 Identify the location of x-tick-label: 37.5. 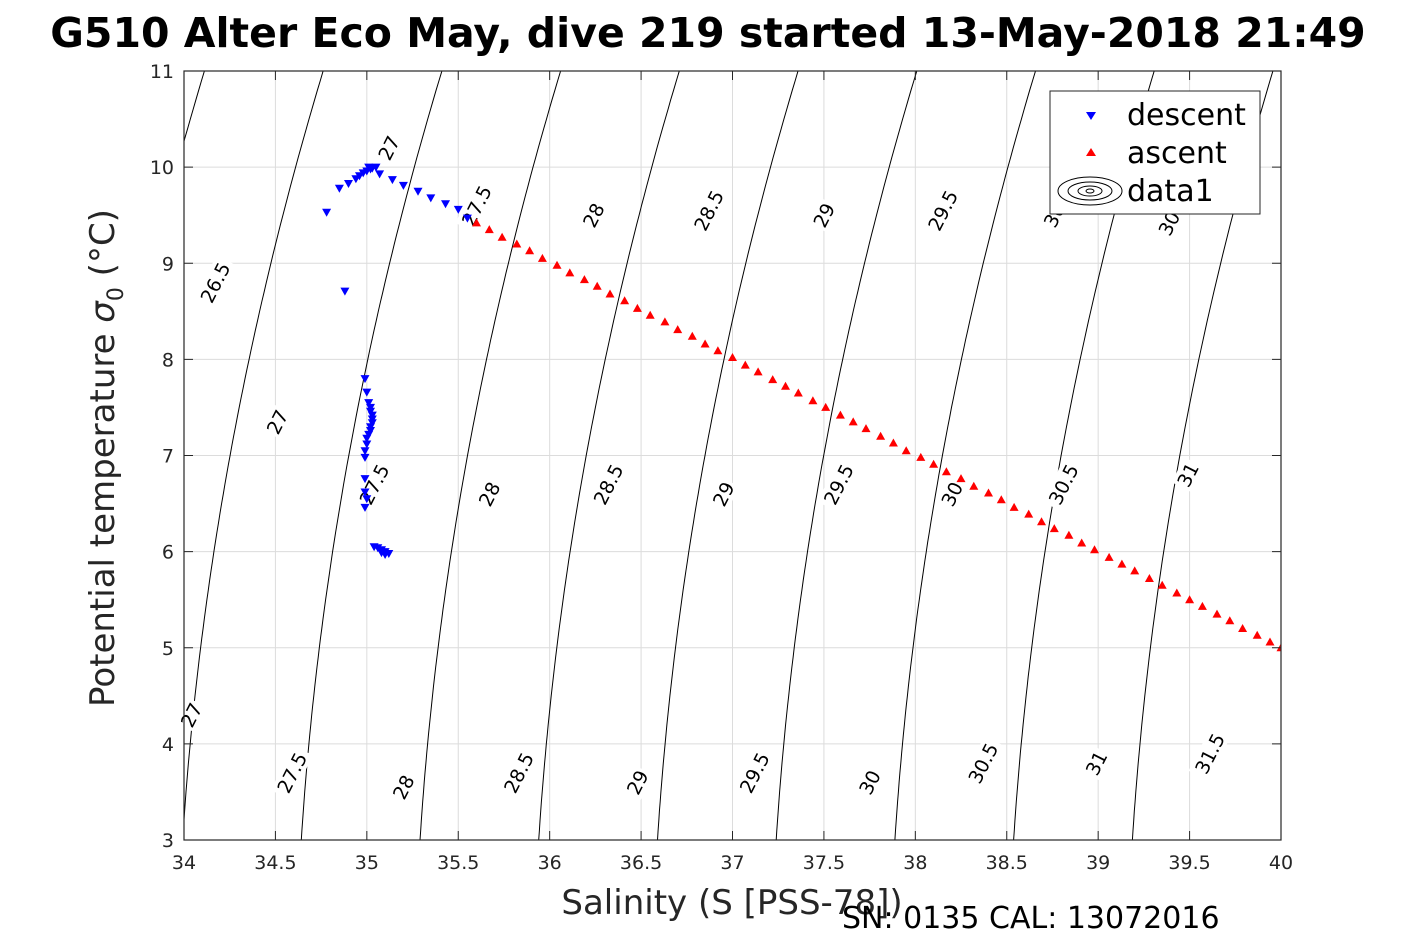
(824, 863).